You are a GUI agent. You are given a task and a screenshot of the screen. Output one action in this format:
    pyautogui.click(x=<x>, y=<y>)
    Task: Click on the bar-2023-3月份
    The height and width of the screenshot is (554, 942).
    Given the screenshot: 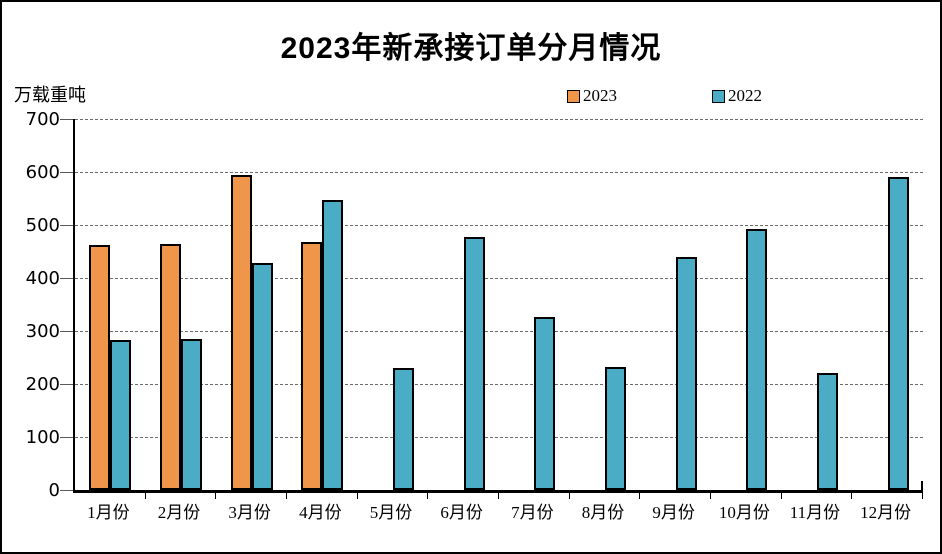 What is the action you would take?
    pyautogui.click(x=241, y=332)
    